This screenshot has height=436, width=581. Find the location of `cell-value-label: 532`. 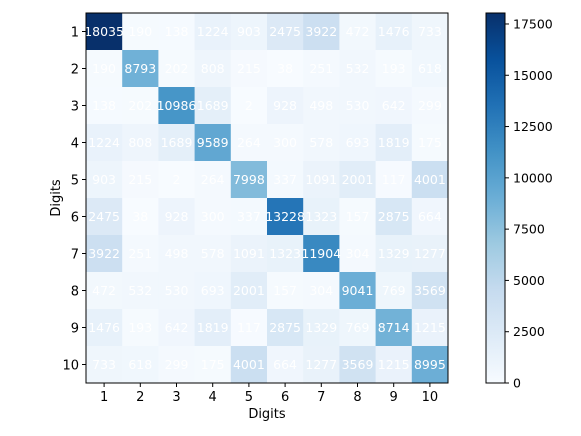

cell-value-label: 532 is located at coordinates (358, 68).